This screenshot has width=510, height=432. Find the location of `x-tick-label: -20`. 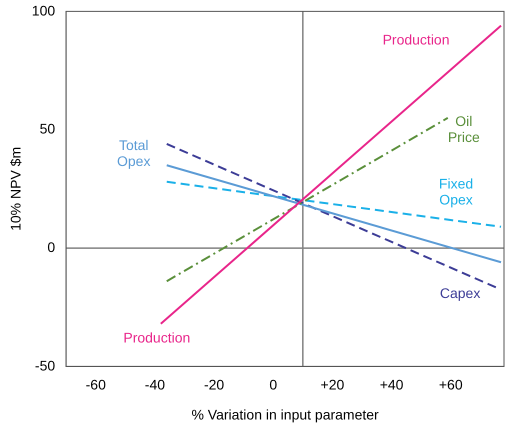

x-tick-label: -20 is located at coordinates (214, 384).